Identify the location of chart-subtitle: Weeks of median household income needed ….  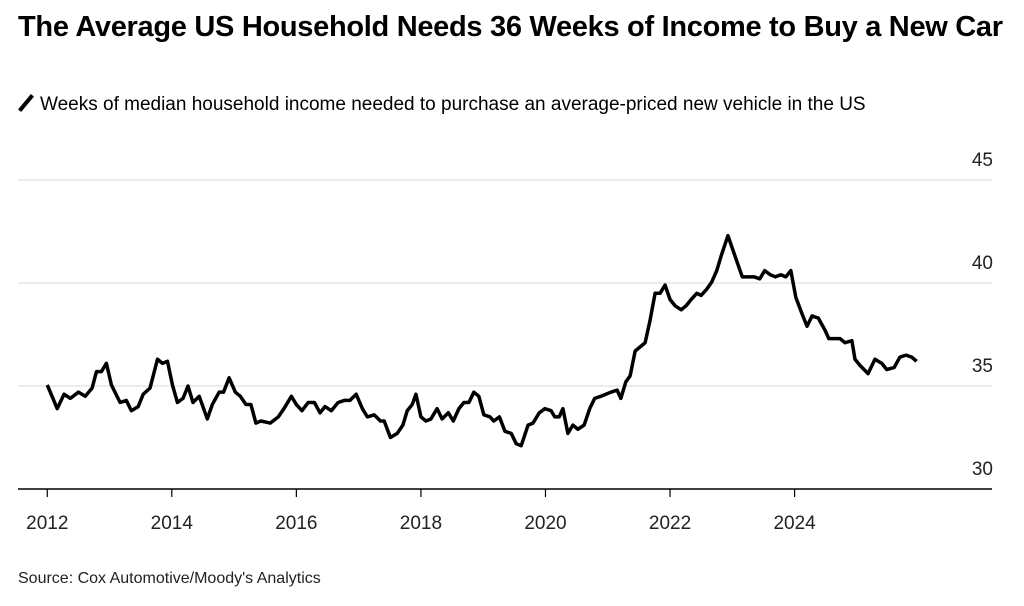
(498, 104).